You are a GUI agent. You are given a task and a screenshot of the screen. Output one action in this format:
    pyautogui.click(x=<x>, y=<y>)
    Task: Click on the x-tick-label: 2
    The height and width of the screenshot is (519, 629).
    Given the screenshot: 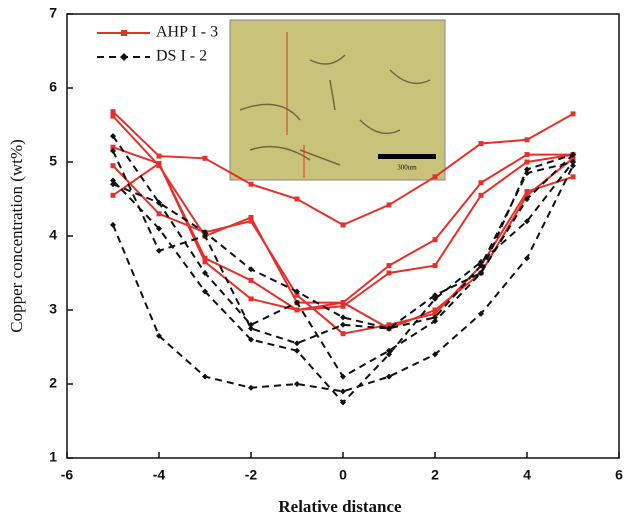 What is the action you would take?
    pyautogui.click(x=435, y=475)
    